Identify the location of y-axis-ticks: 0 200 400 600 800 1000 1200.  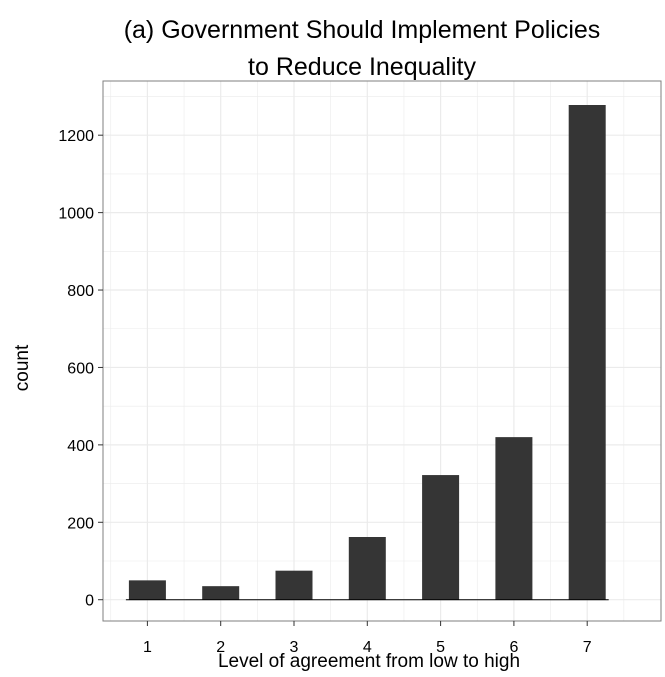
(80, 369).